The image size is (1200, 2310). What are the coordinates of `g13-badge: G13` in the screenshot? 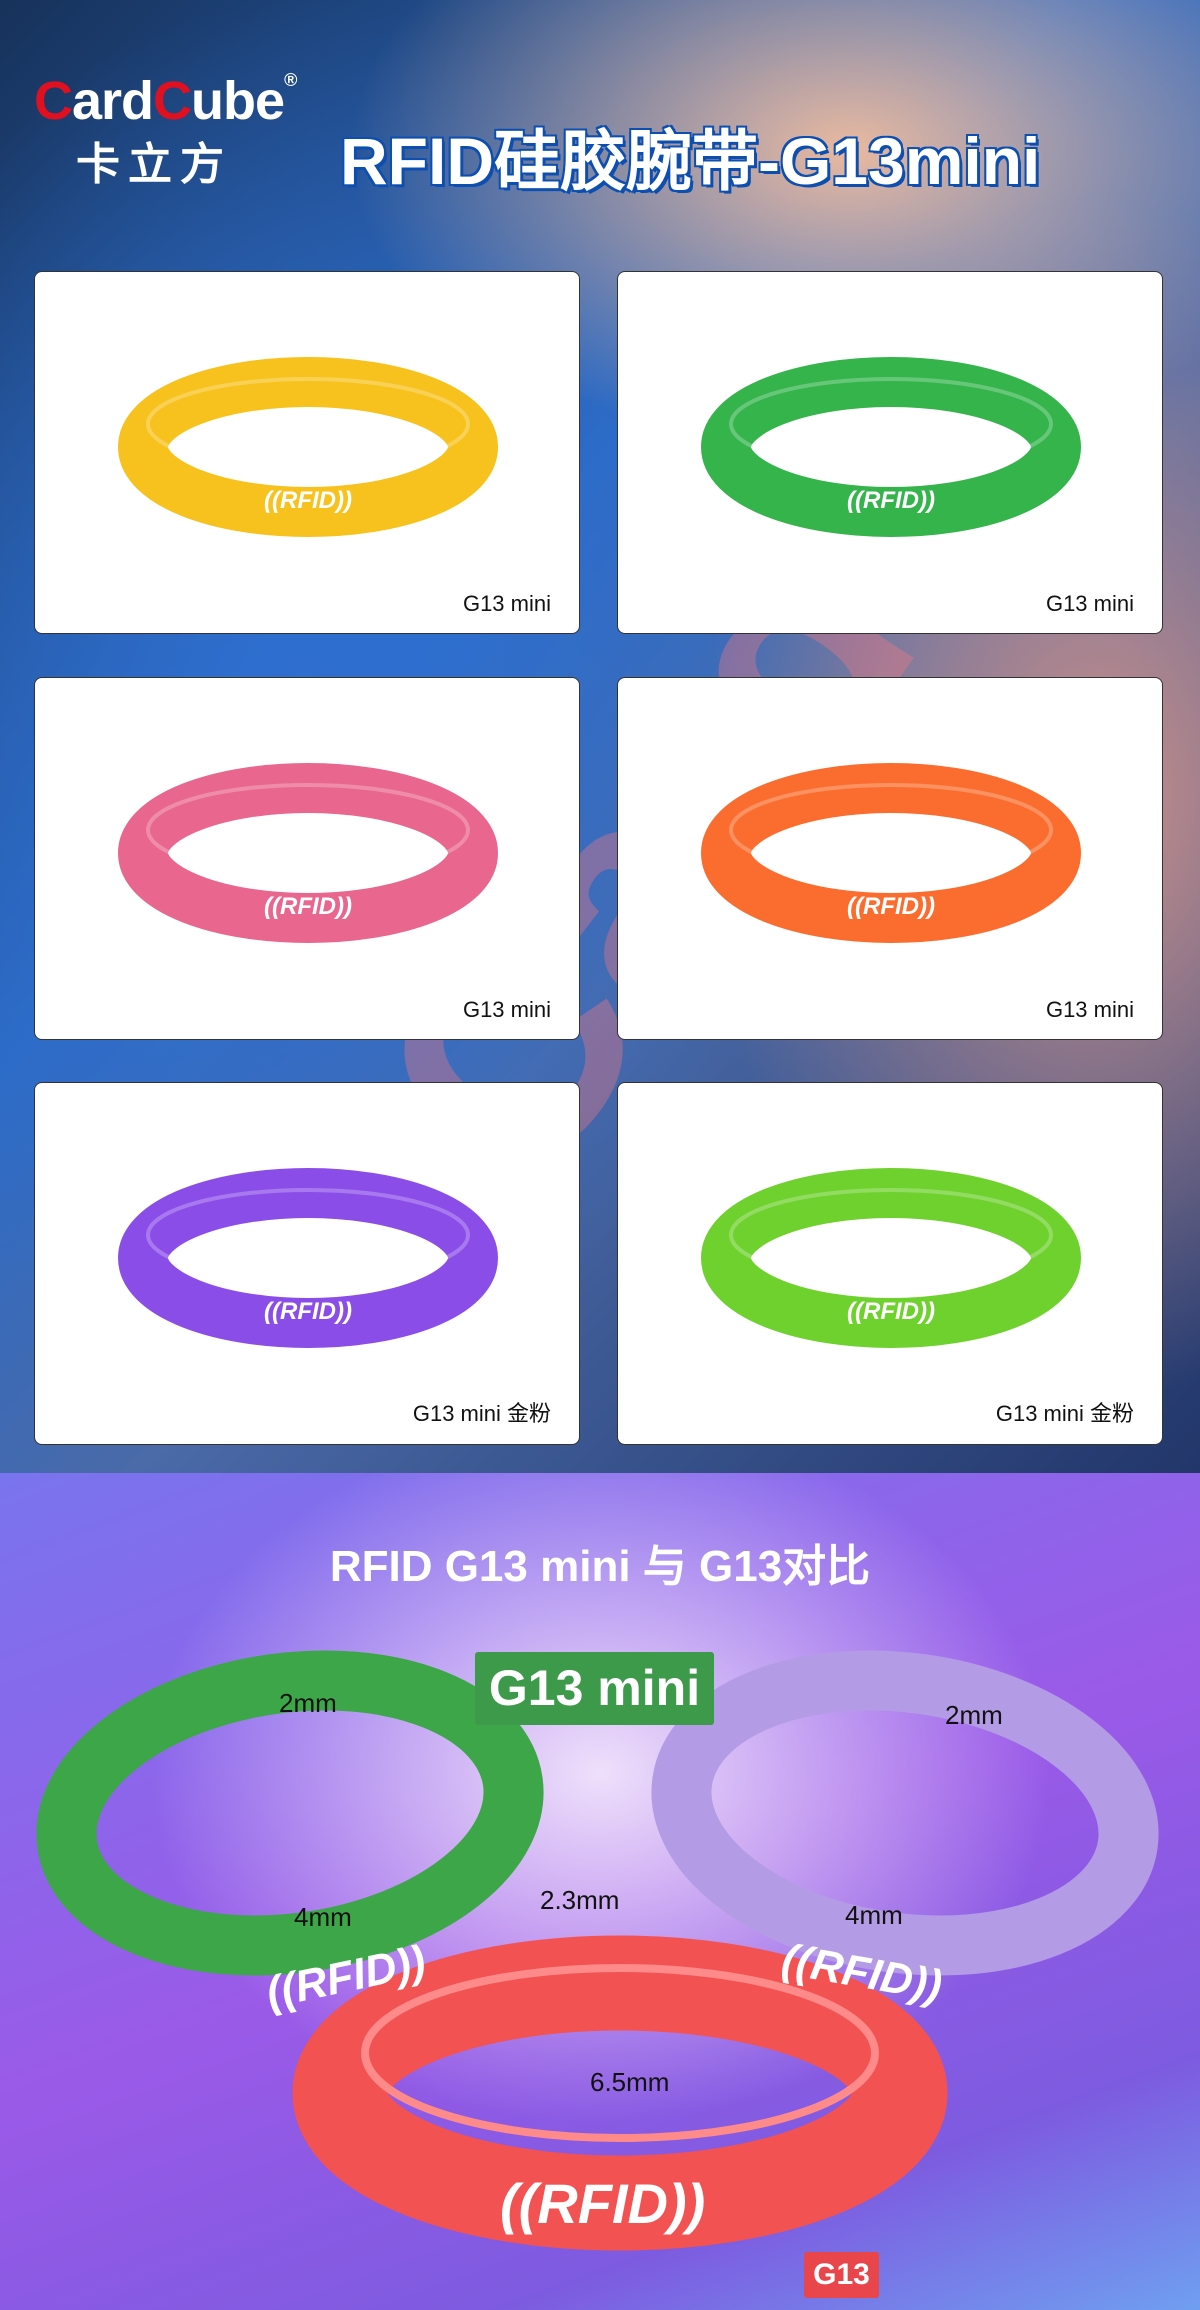 It's located at (841, 2275).